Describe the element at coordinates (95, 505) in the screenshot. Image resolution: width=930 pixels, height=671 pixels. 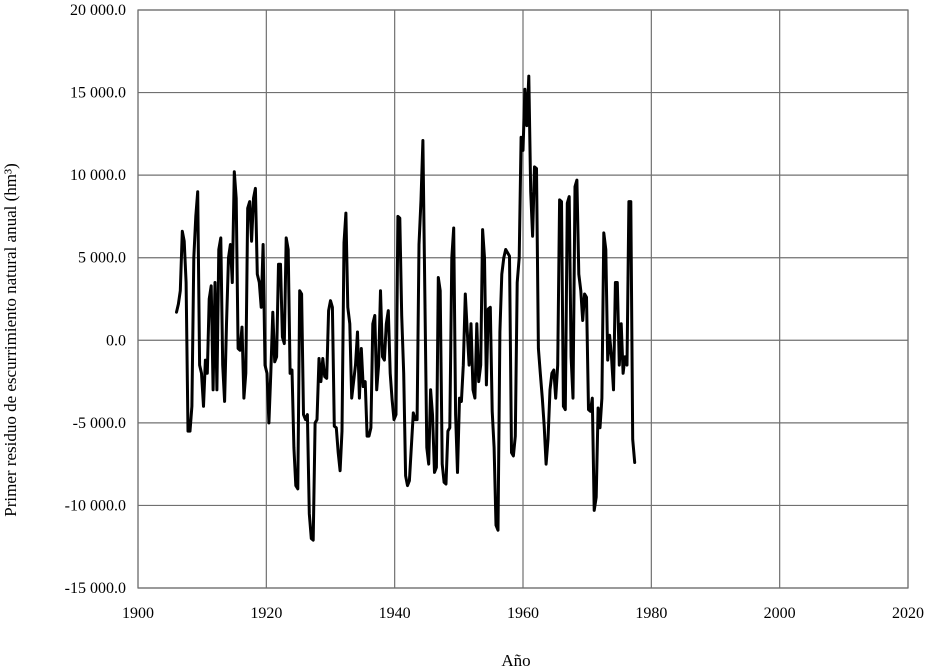
I see `y-tick-label: -10 000.0` at that location.